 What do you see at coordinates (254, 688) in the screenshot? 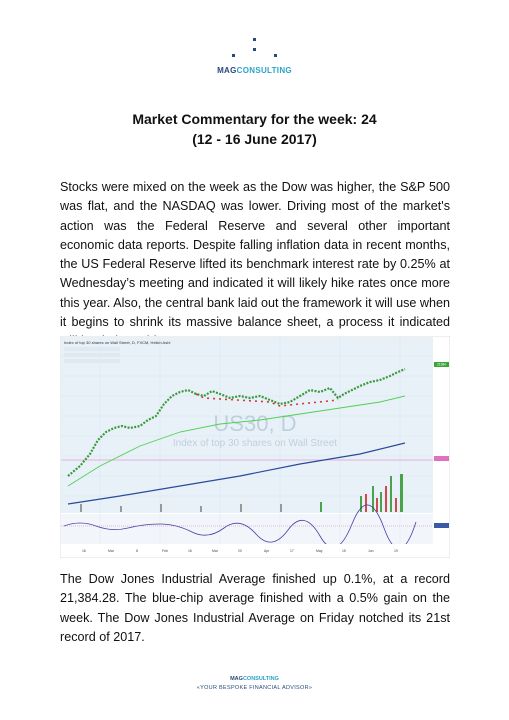
I see `footer-tagline: «YOUR BESPOKE FINANCIAL ADVISOR»` at bounding box center [254, 688].